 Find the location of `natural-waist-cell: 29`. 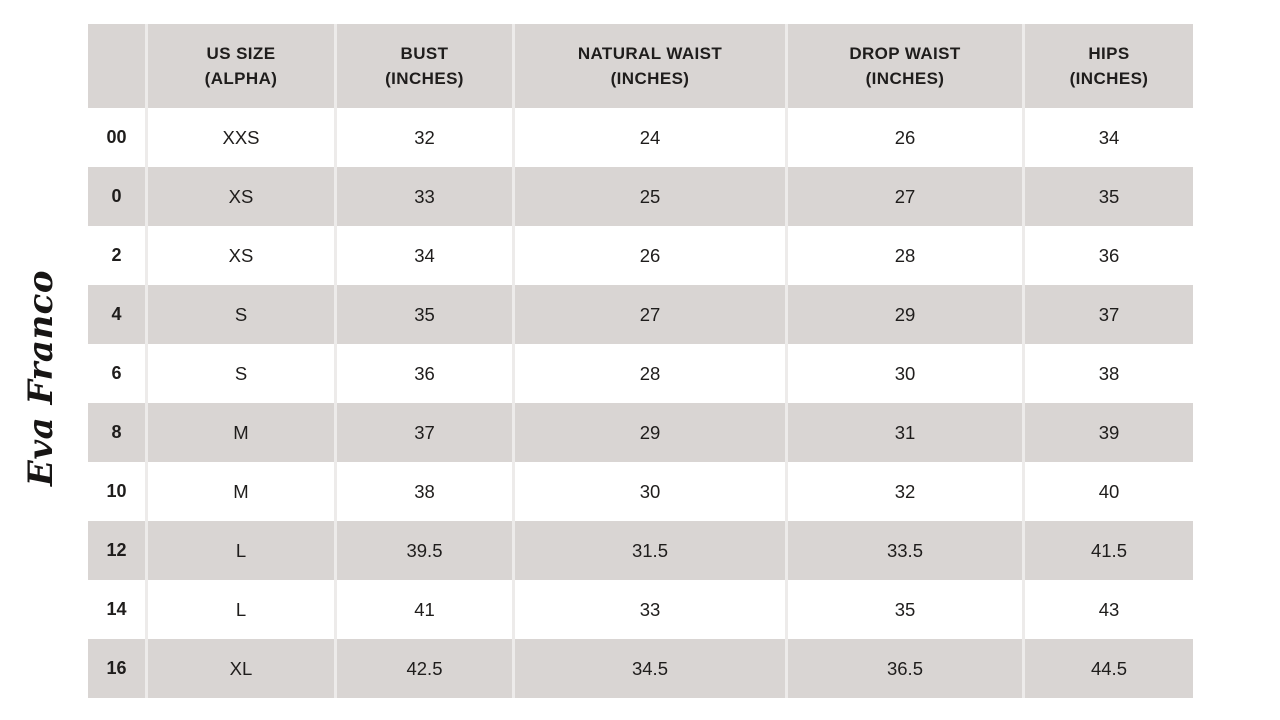

natural-waist-cell: 29 is located at coordinates (648, 432).